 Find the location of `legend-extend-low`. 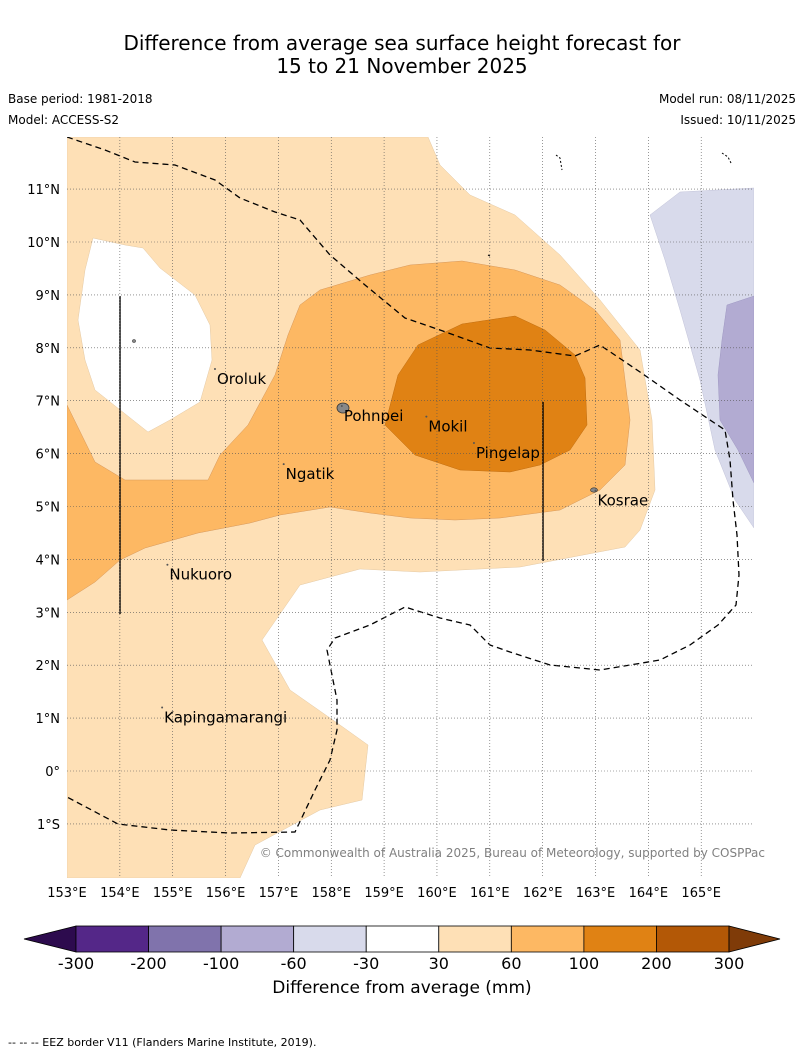

legend-extend-low is located at coordinates (50, 939).